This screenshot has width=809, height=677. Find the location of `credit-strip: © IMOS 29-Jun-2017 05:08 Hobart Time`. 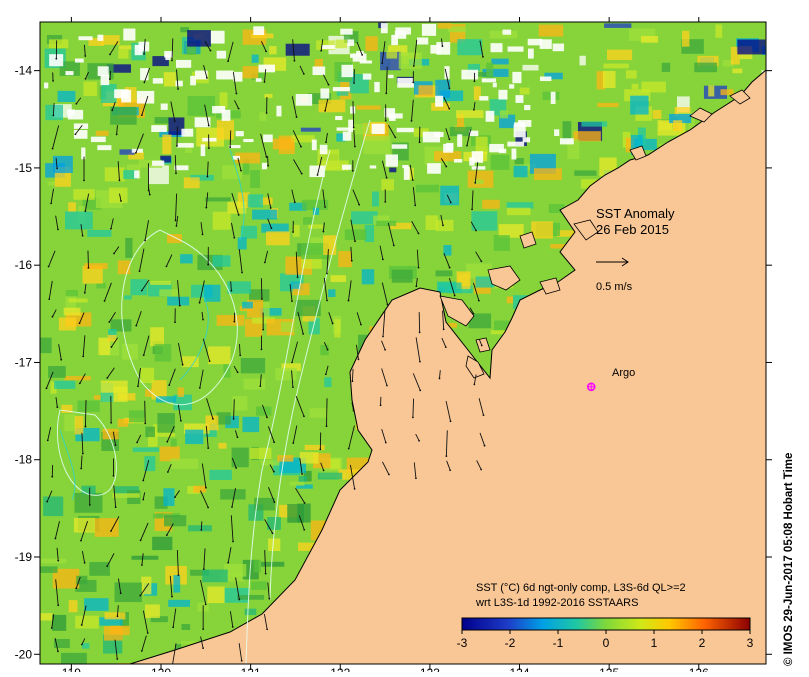

credit-strip: © IMOS 29-Jun-2017 05:08 Hobart Time is located at coordinates (788, 516).